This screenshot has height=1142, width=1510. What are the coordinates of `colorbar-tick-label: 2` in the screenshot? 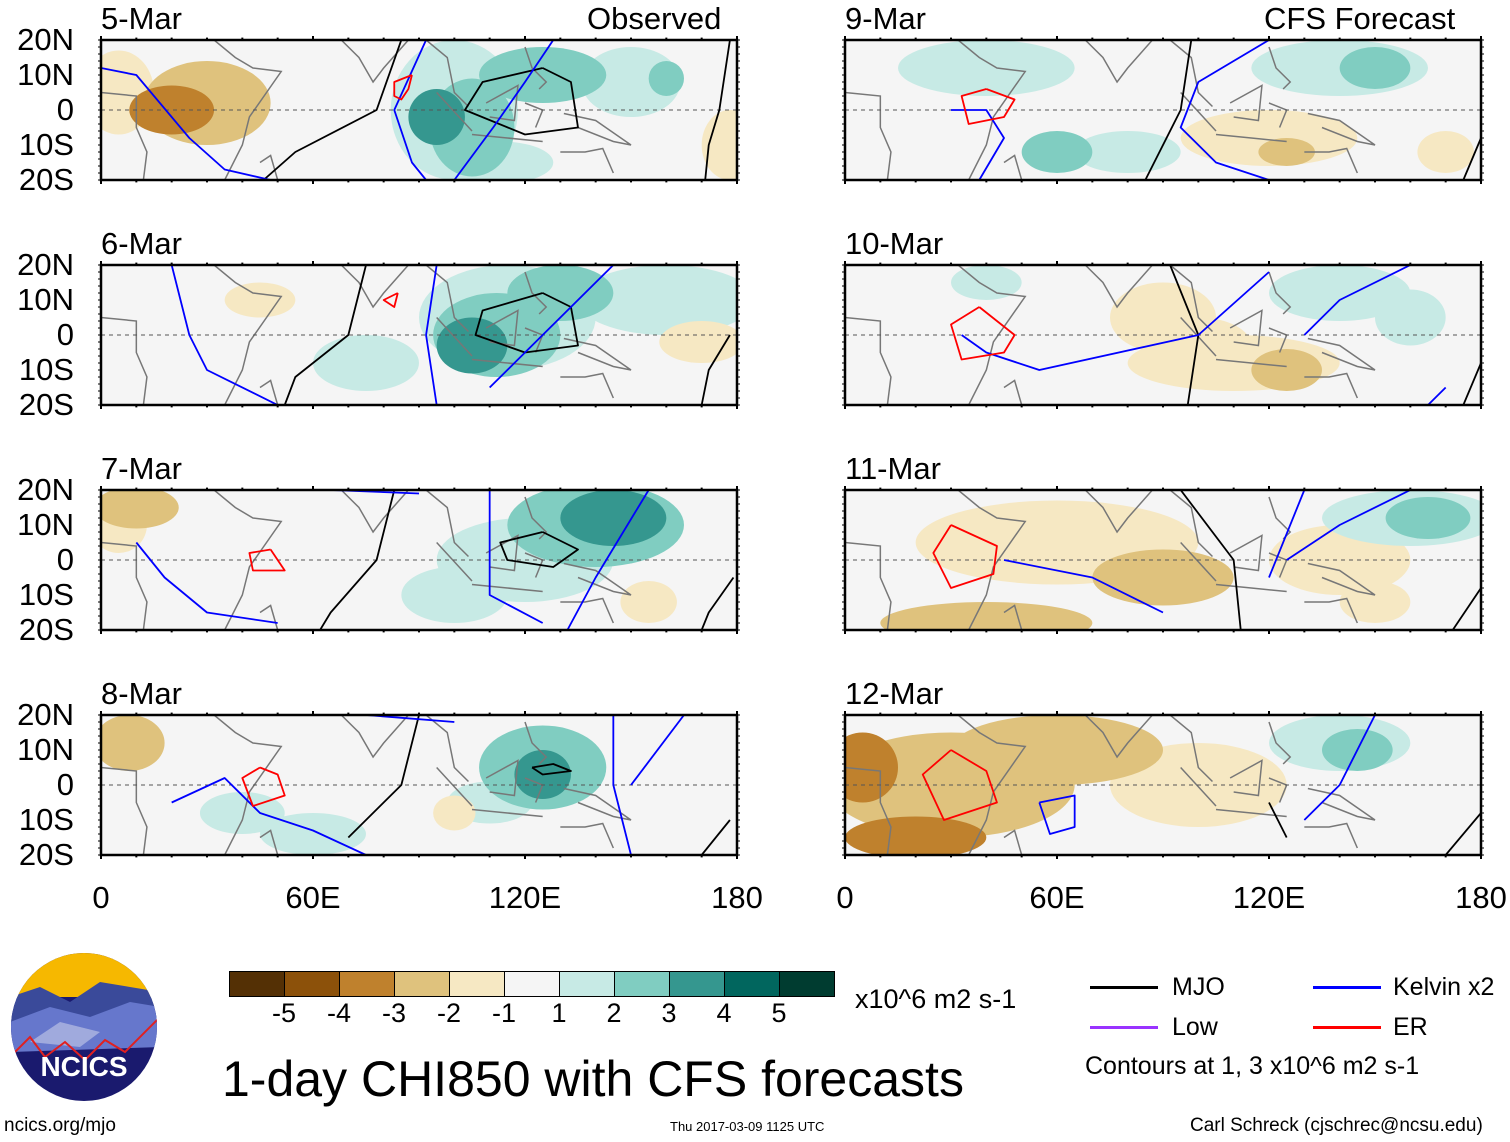 It's located at (614, 1013).